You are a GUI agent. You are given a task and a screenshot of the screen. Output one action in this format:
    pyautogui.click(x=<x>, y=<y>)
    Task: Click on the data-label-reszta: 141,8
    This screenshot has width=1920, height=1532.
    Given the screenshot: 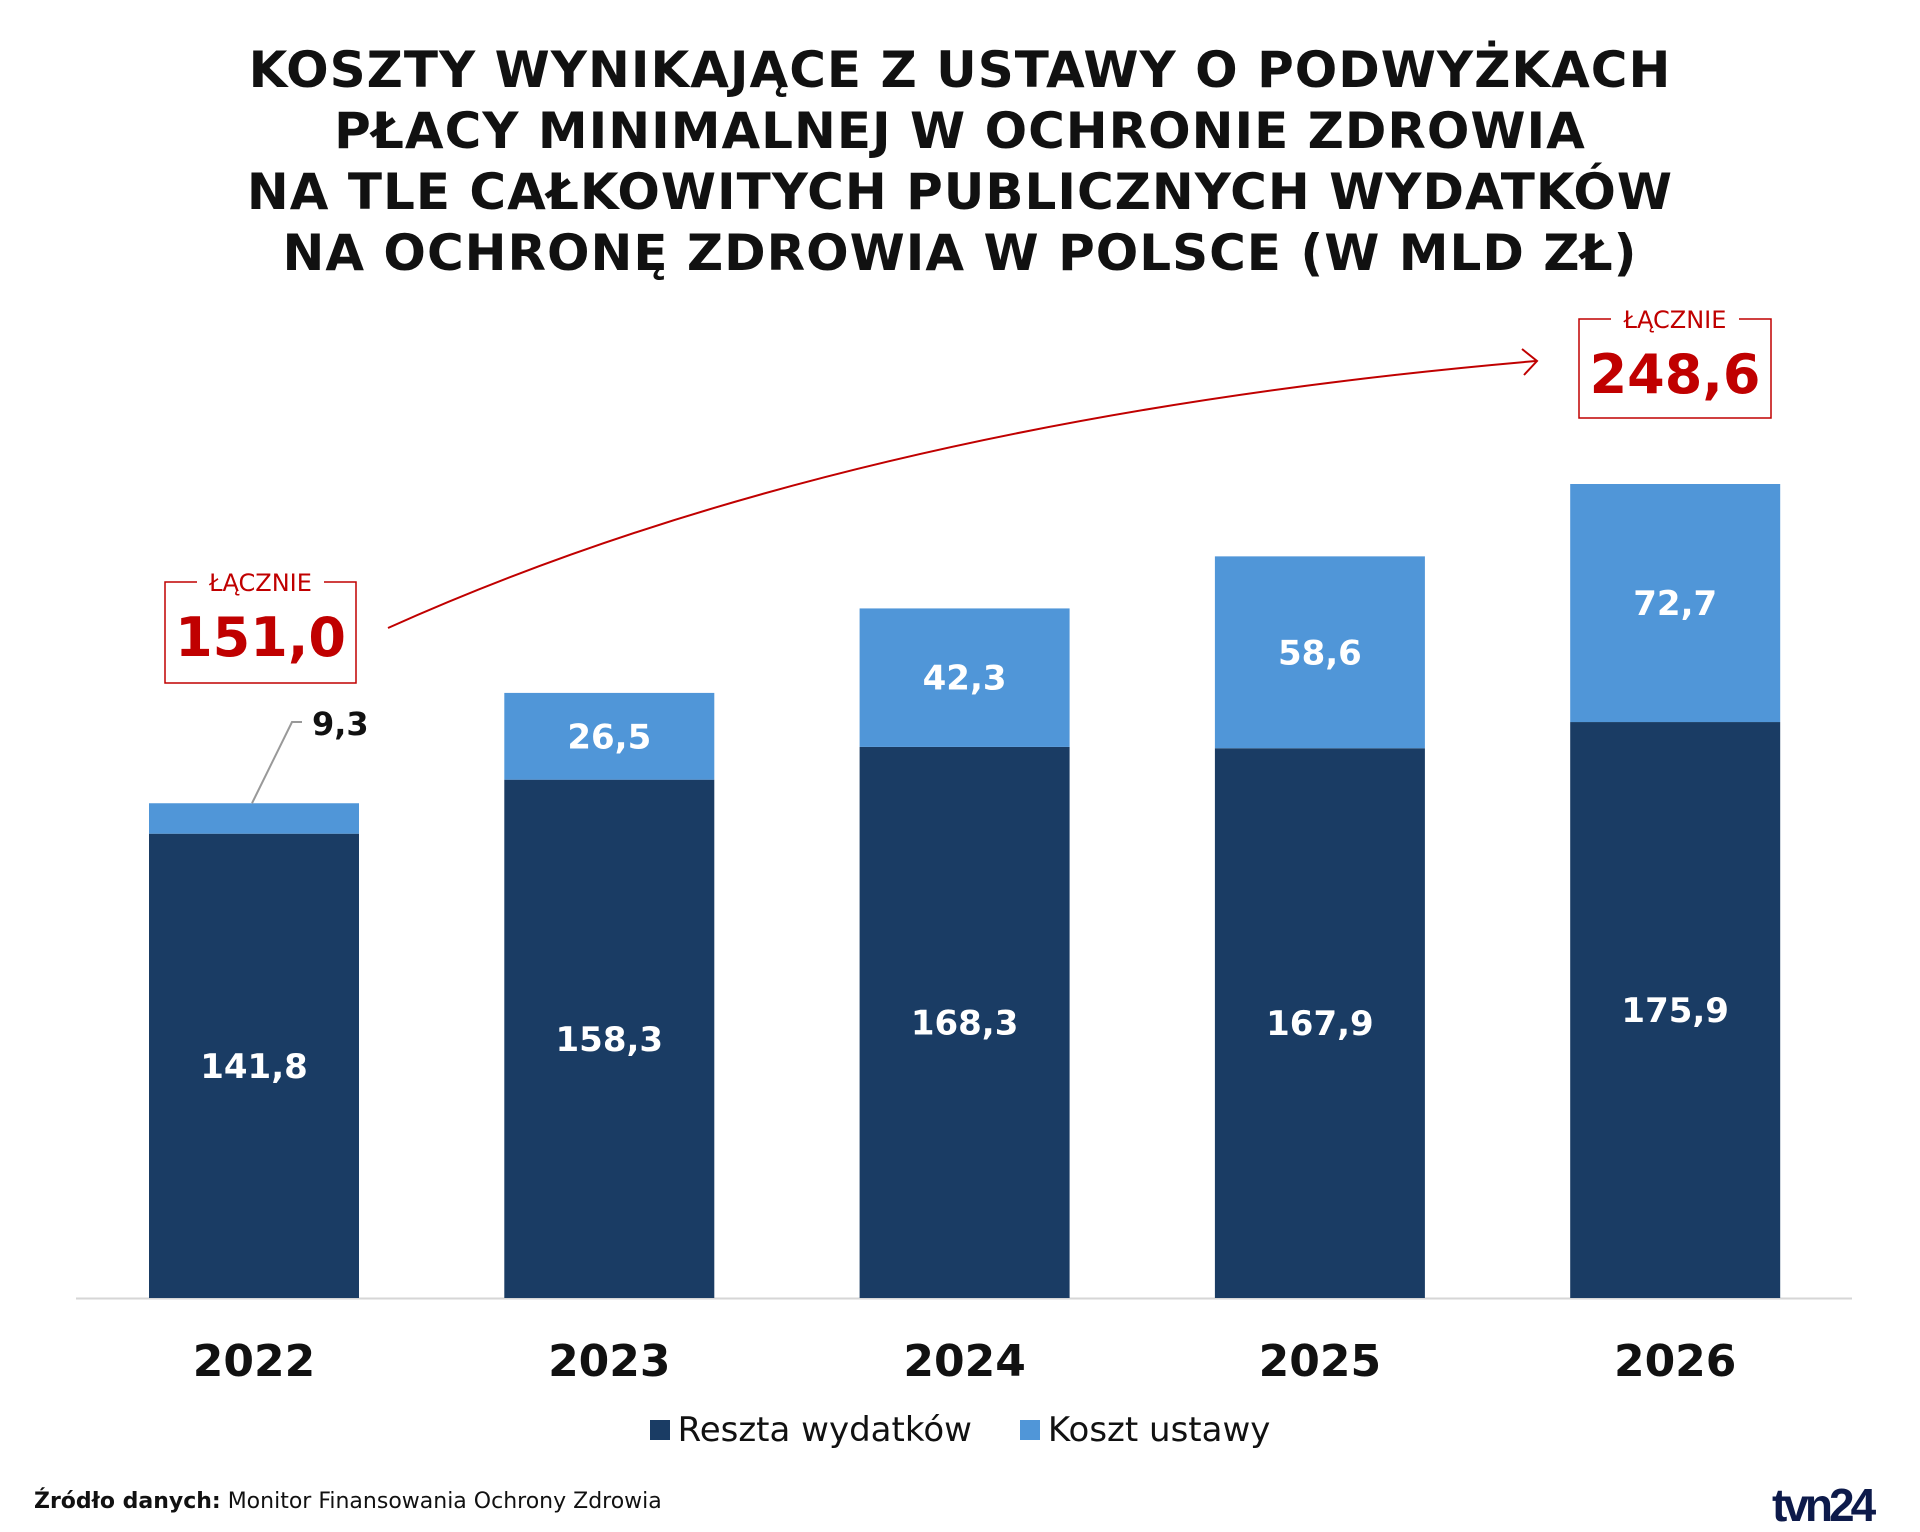 What is the action you would take?
    pyautogui.click(x=254, y=1067)
    